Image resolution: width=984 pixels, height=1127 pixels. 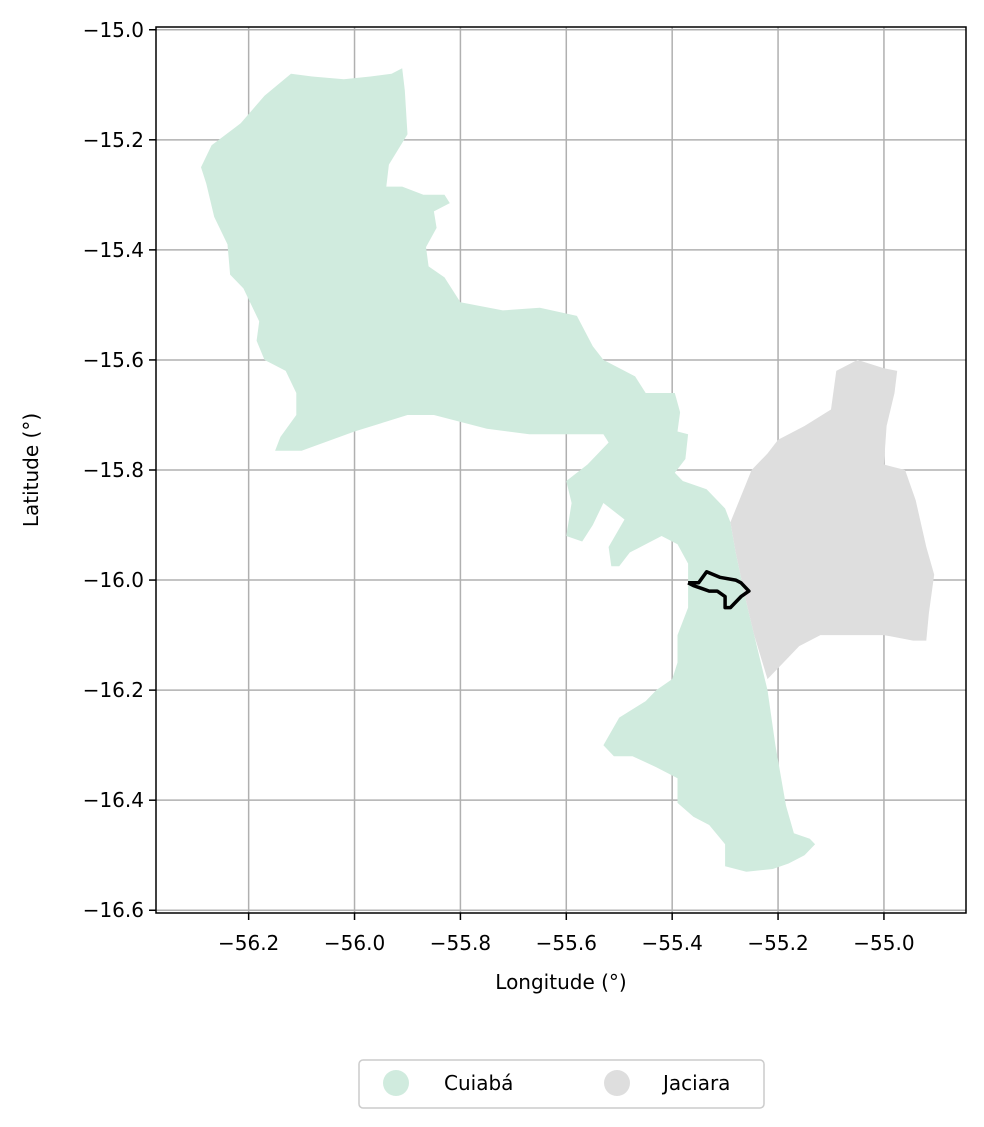 What do you see at coordinates (672, 943) in the screenshot?
I see `x-tick-label: −55.4` at bounding box center [672, 943].